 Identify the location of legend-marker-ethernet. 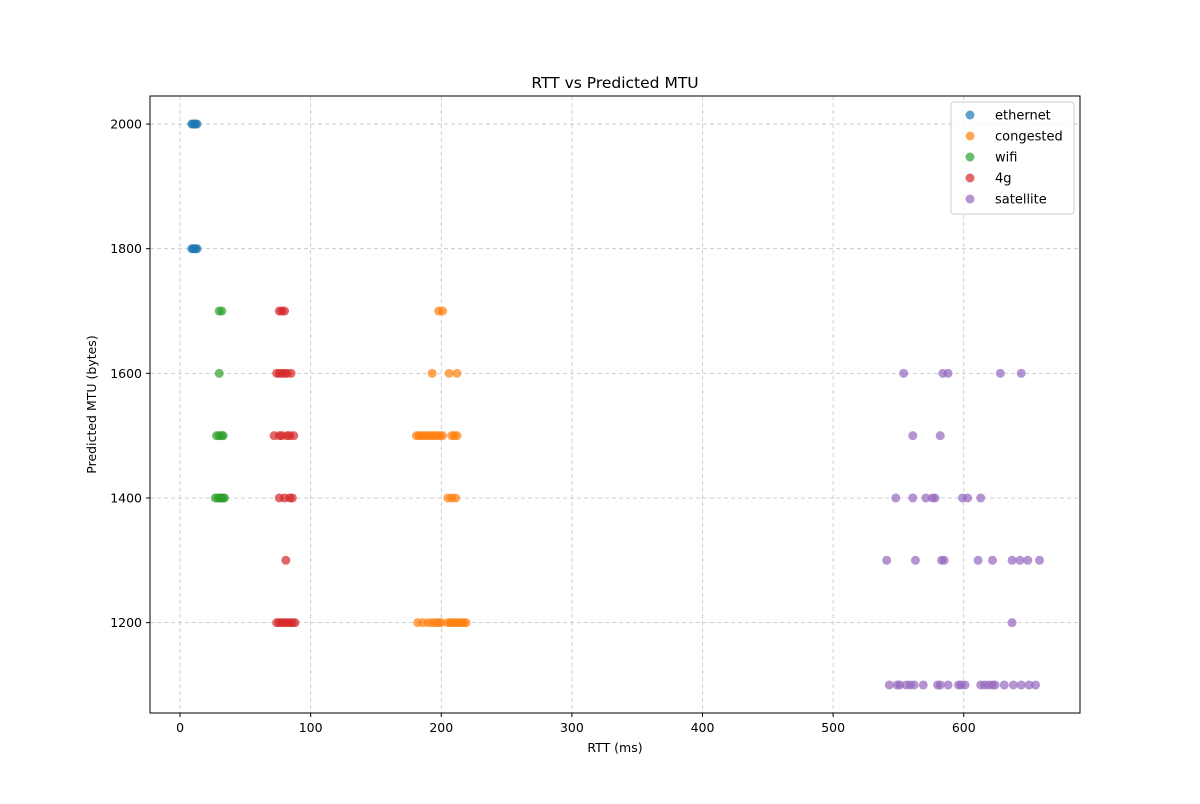
(970, 115).